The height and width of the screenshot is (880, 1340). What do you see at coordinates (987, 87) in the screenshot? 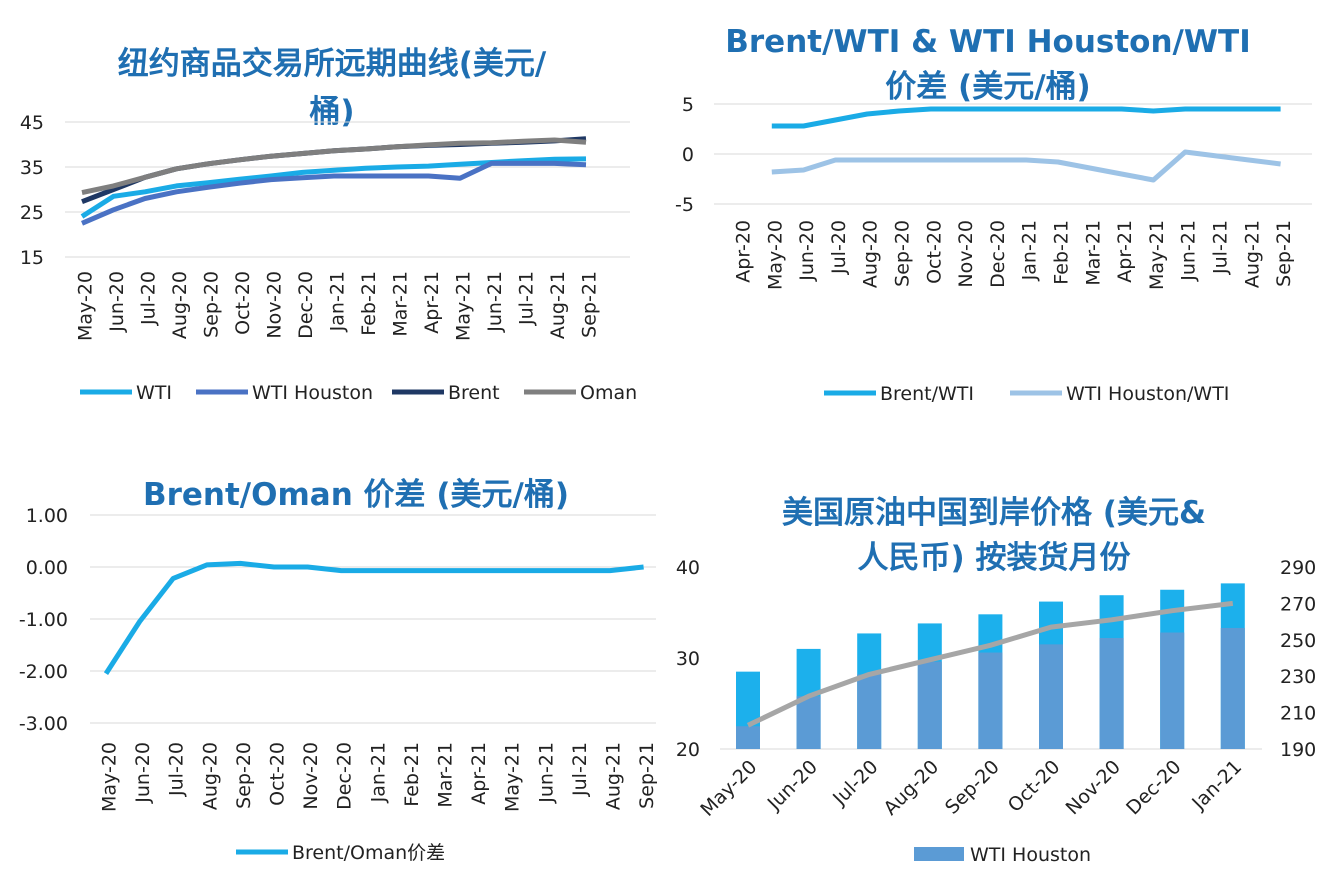
I see `chart-title: 价差 (美元/桶)` at bounding box center [987, 87].